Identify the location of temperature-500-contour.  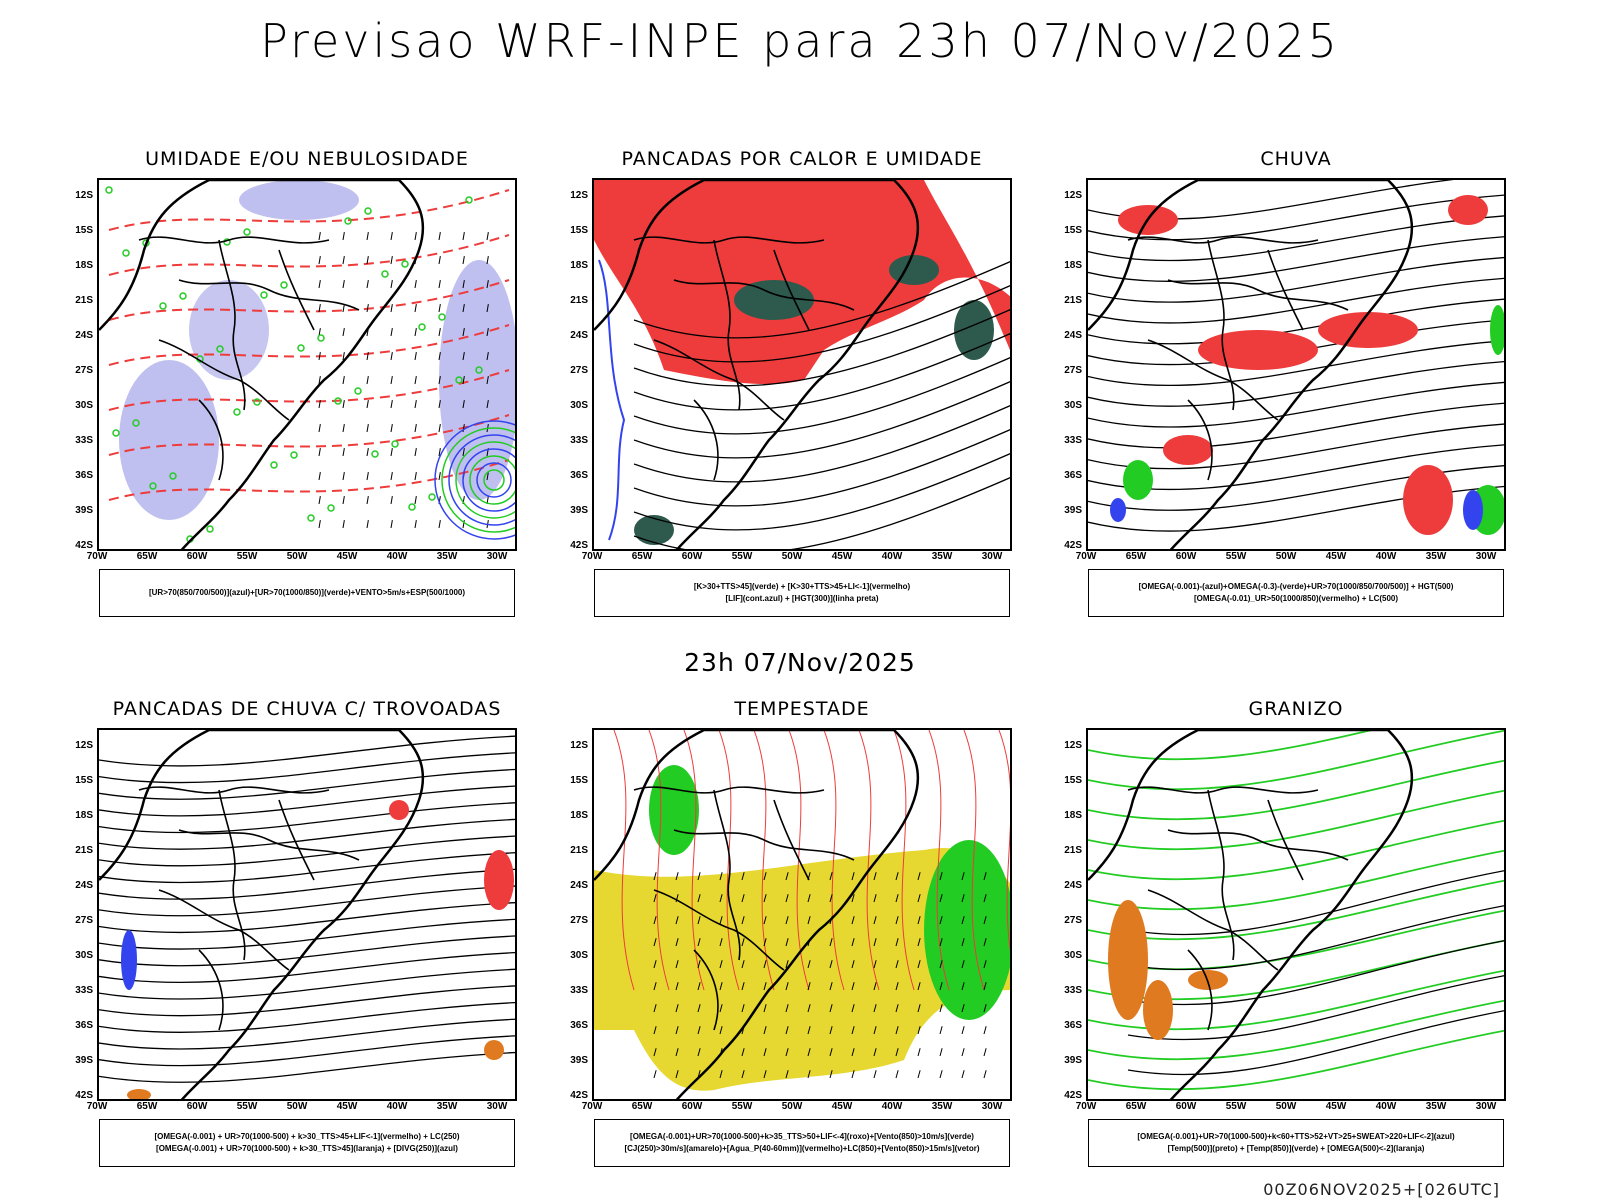
(1315, 903).